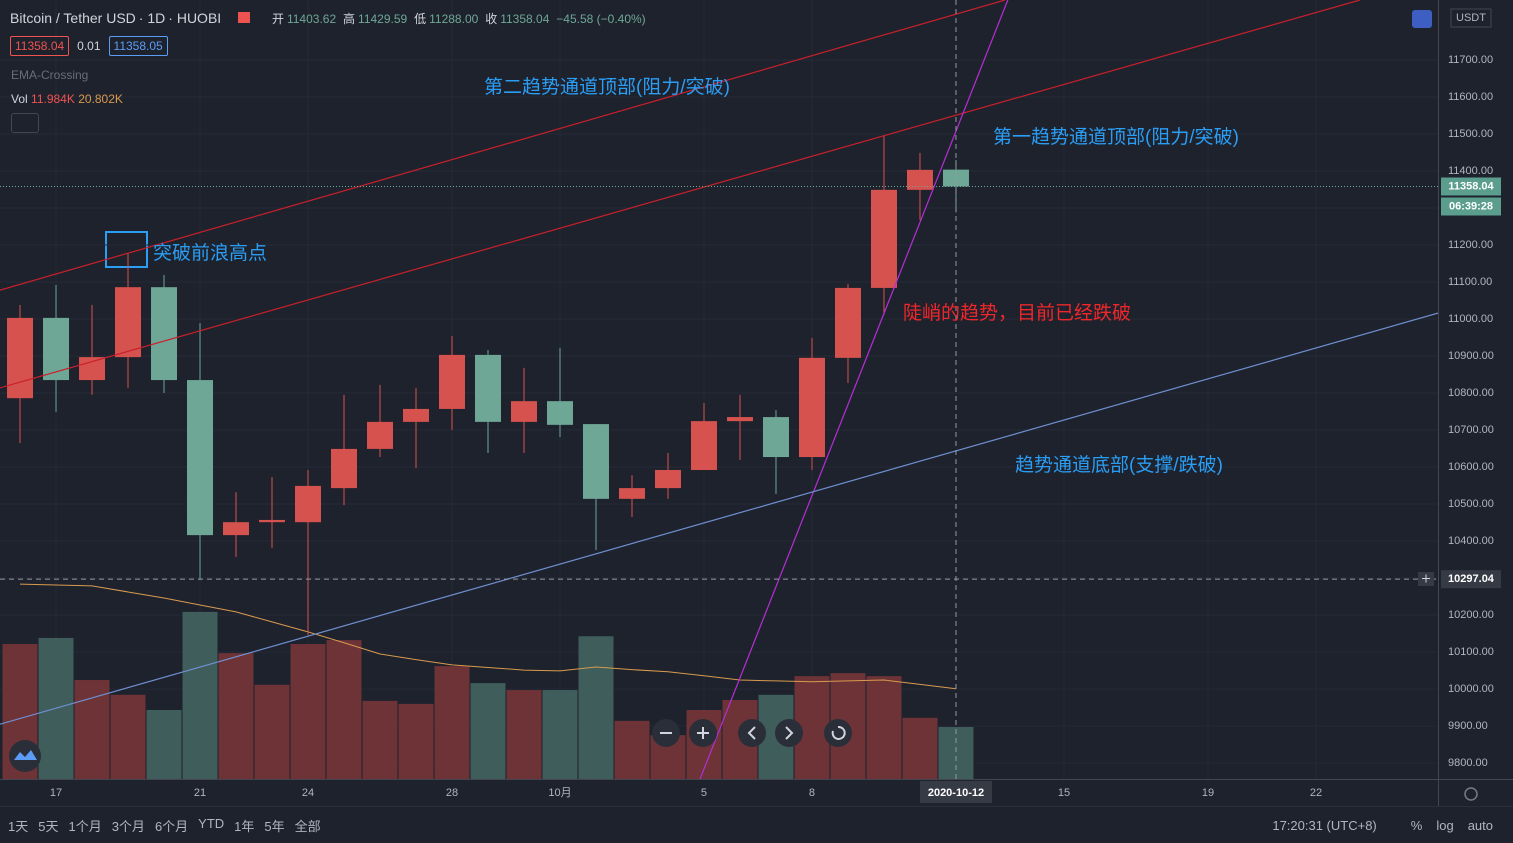  I want to click on y-tick-label: 9900.00, so click(1468, 726).